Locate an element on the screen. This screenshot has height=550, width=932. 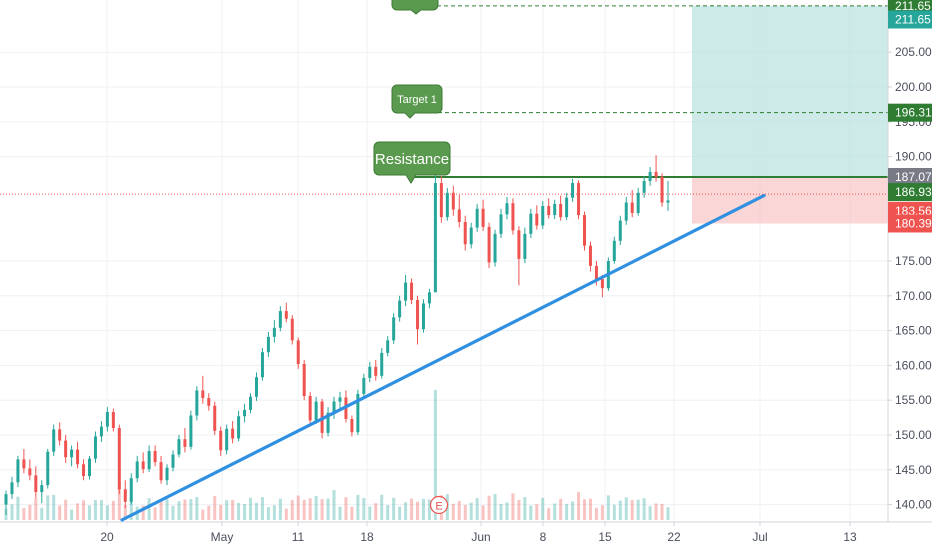
earnings-marker-label: E is located at coordinates (438, 507).